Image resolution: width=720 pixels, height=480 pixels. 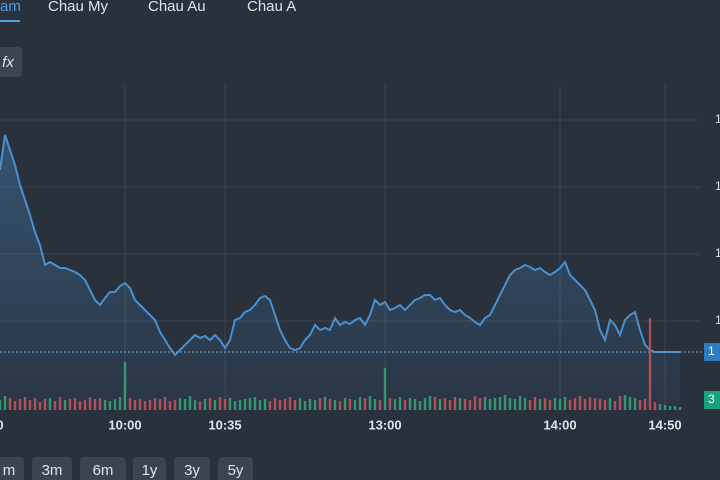 What do you see at coordinates (10, 7) in the screenshot?
I see `tab: am` at bounding box center [10, 7].